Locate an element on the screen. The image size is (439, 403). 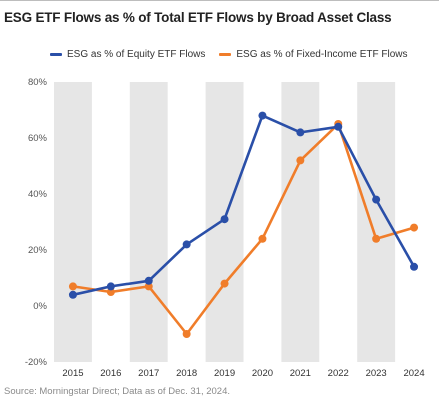
y-tick-label: 0% is located at coordinates (40, 306).